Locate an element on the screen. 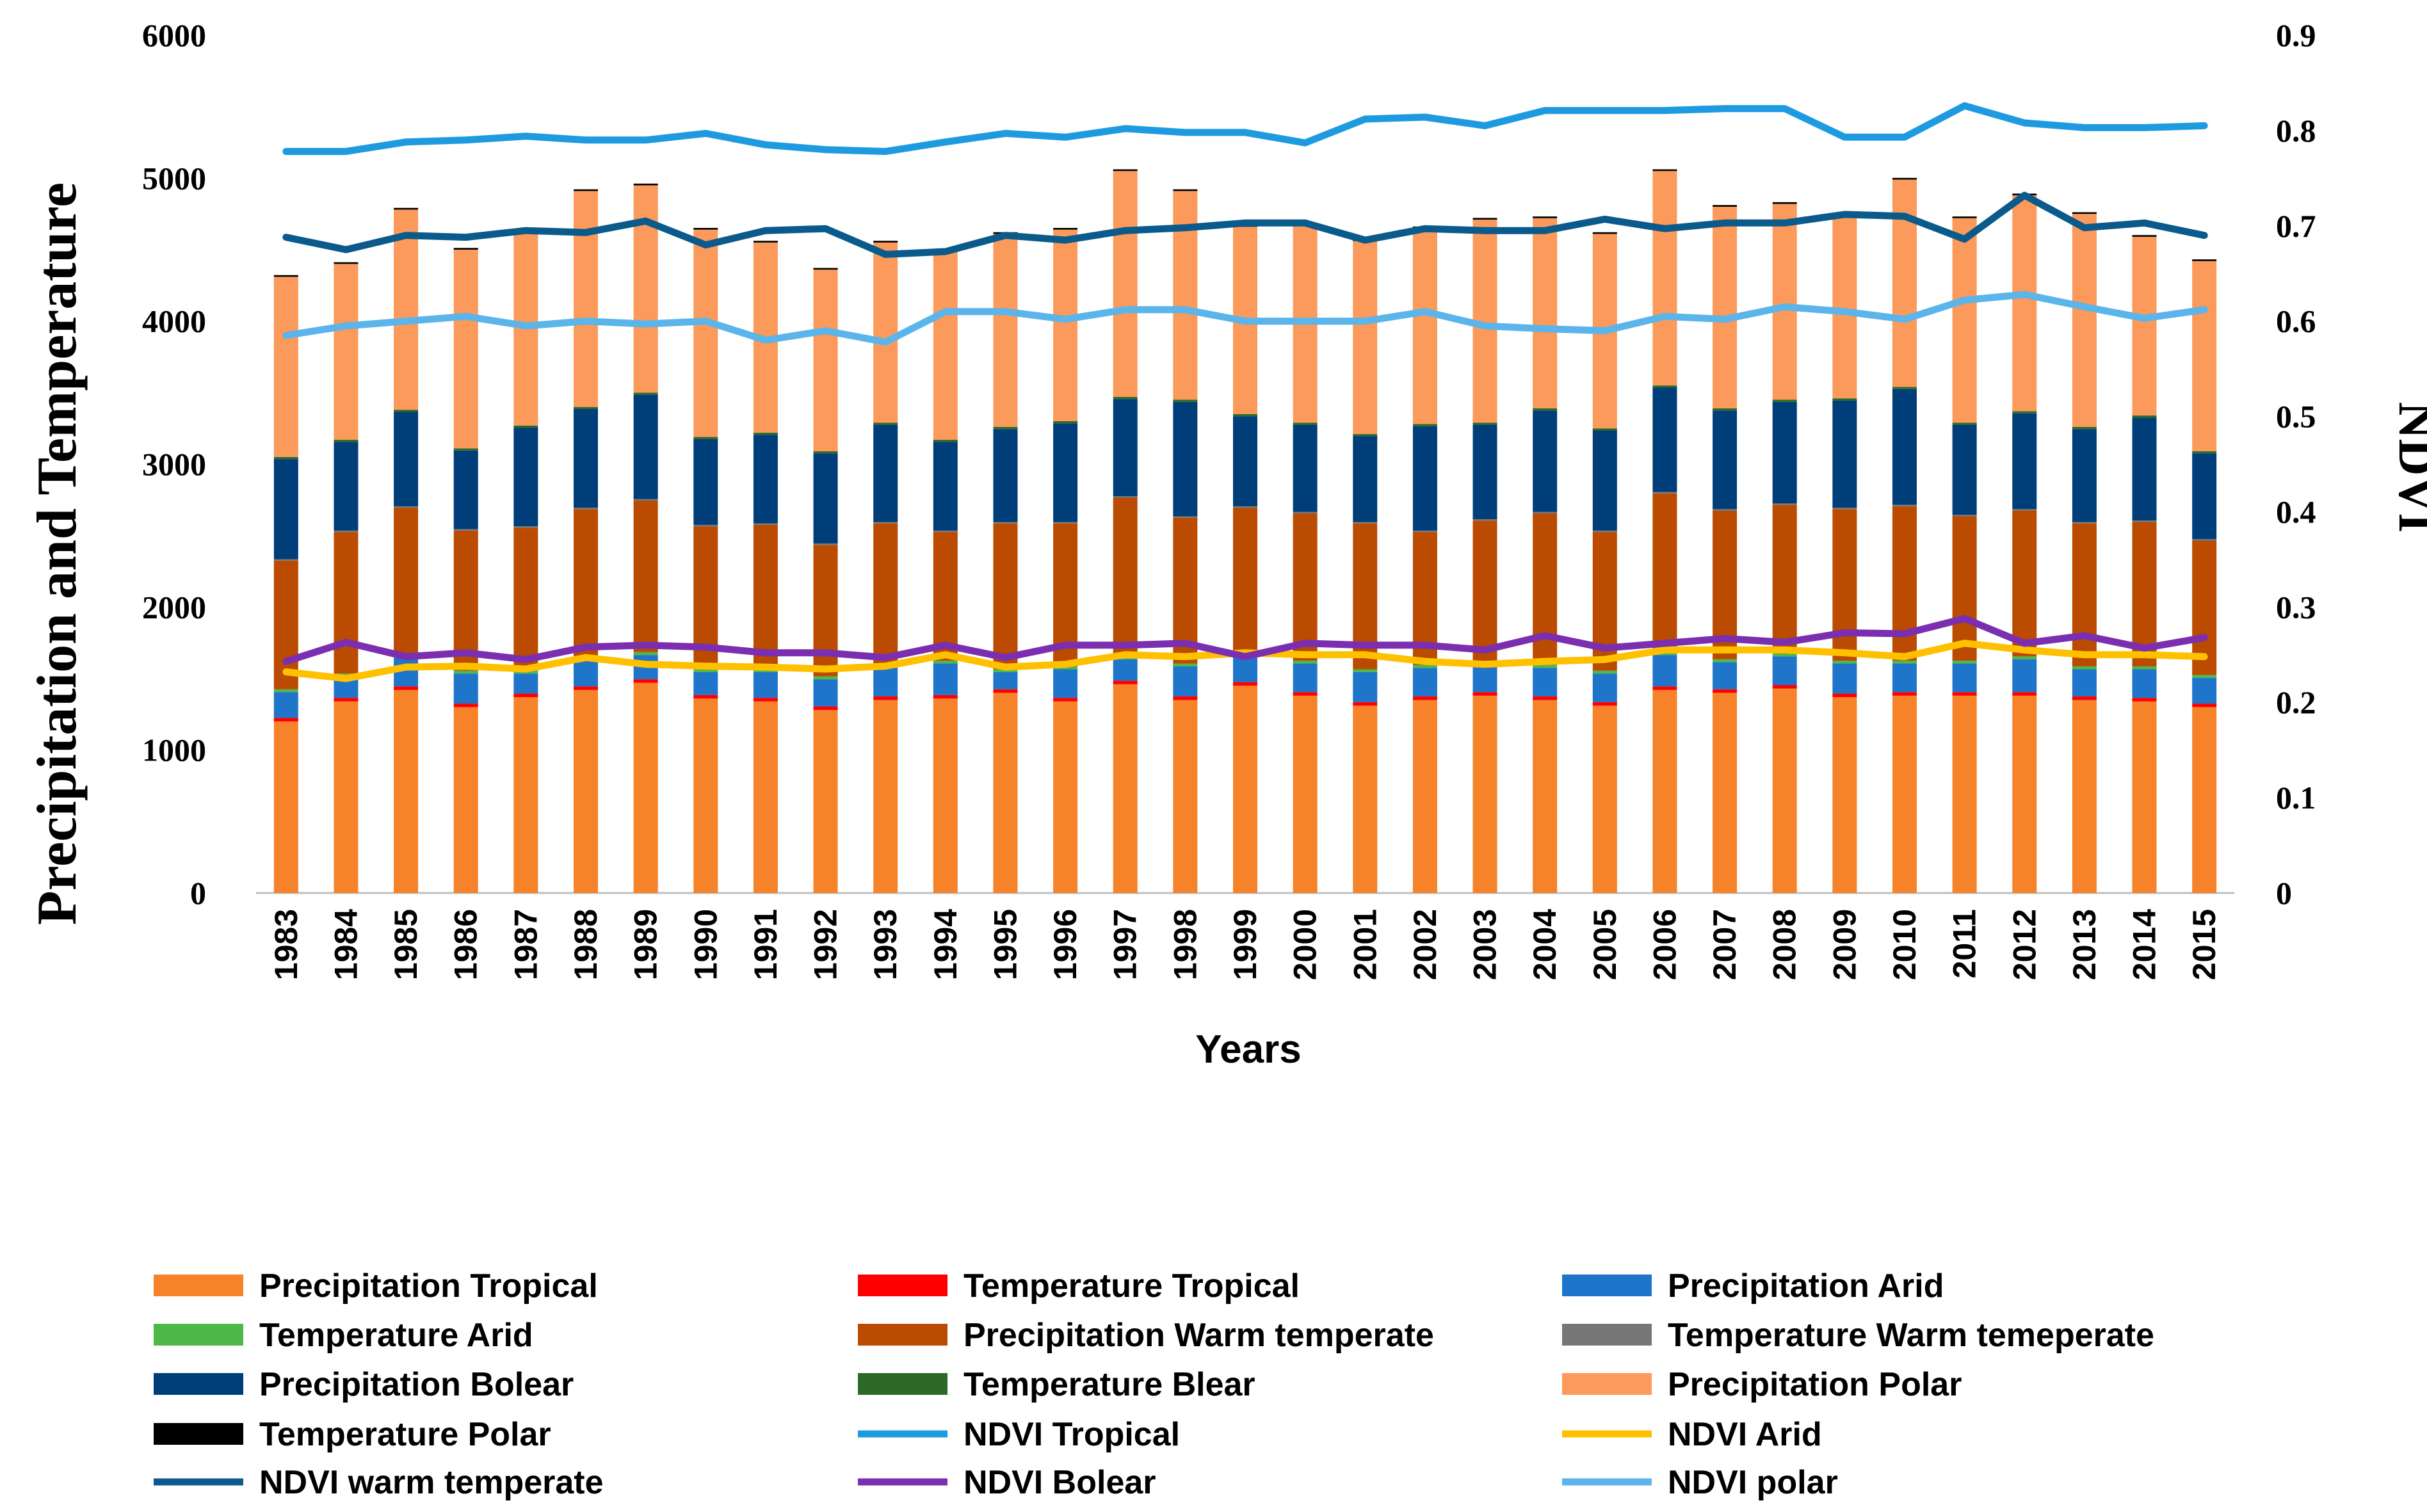 This screenshot has width=2427, height=1512. x-tick-label: 1998 is located at coordinates (1185, 944).